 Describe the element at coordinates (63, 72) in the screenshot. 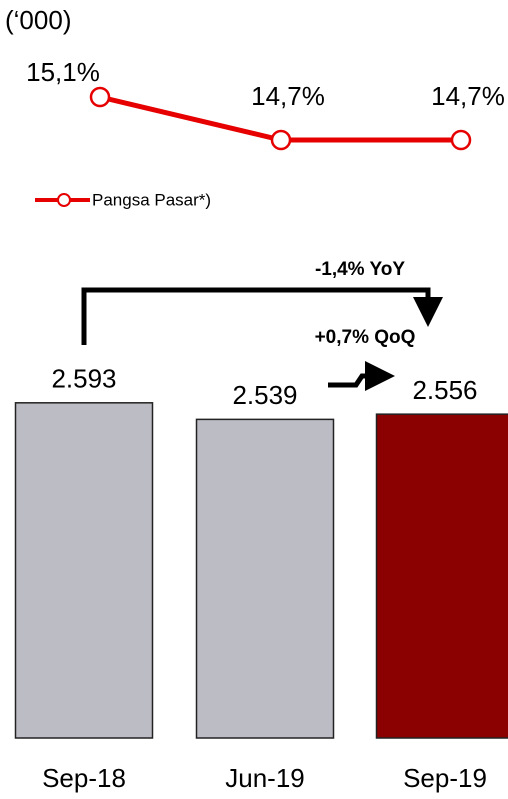

I see `value-label: 15,1%` at that location.